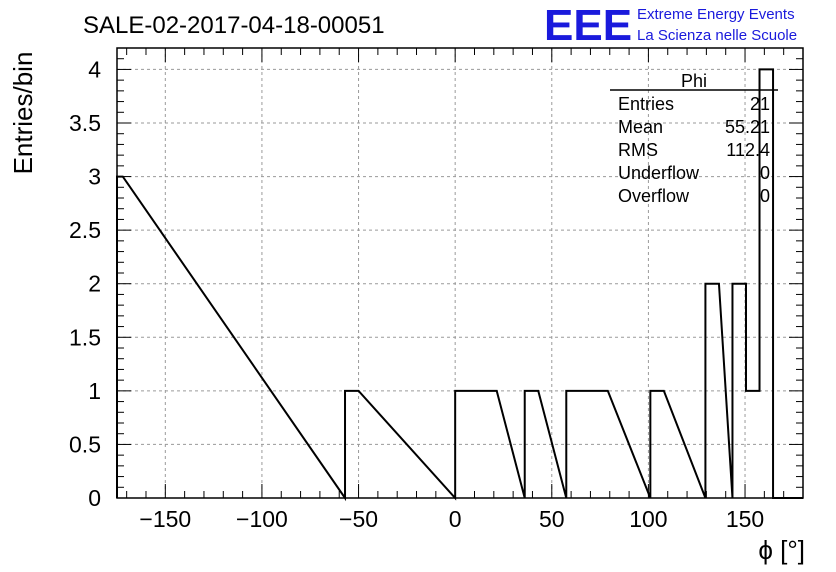  I want to click on y-tick-label: 0, so click(94, 498).